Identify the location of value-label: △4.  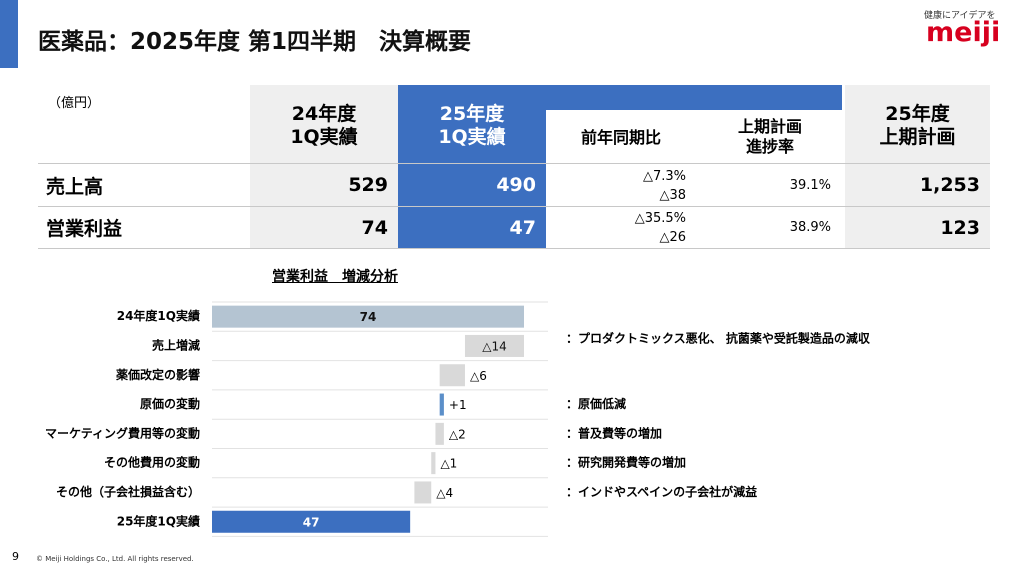
(444, 493).